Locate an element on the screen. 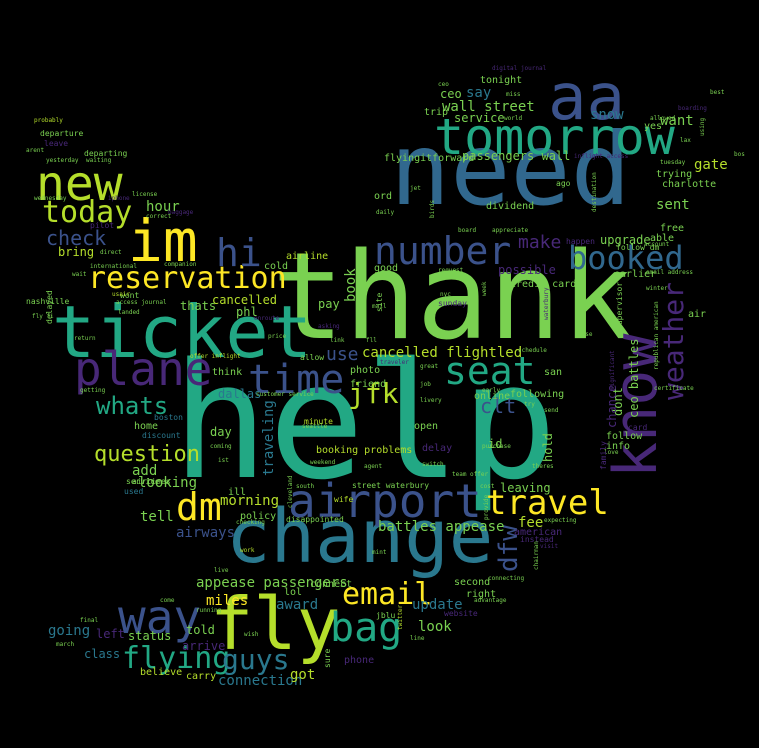  cloud-word: ceo is located at coordinates (451, 94).